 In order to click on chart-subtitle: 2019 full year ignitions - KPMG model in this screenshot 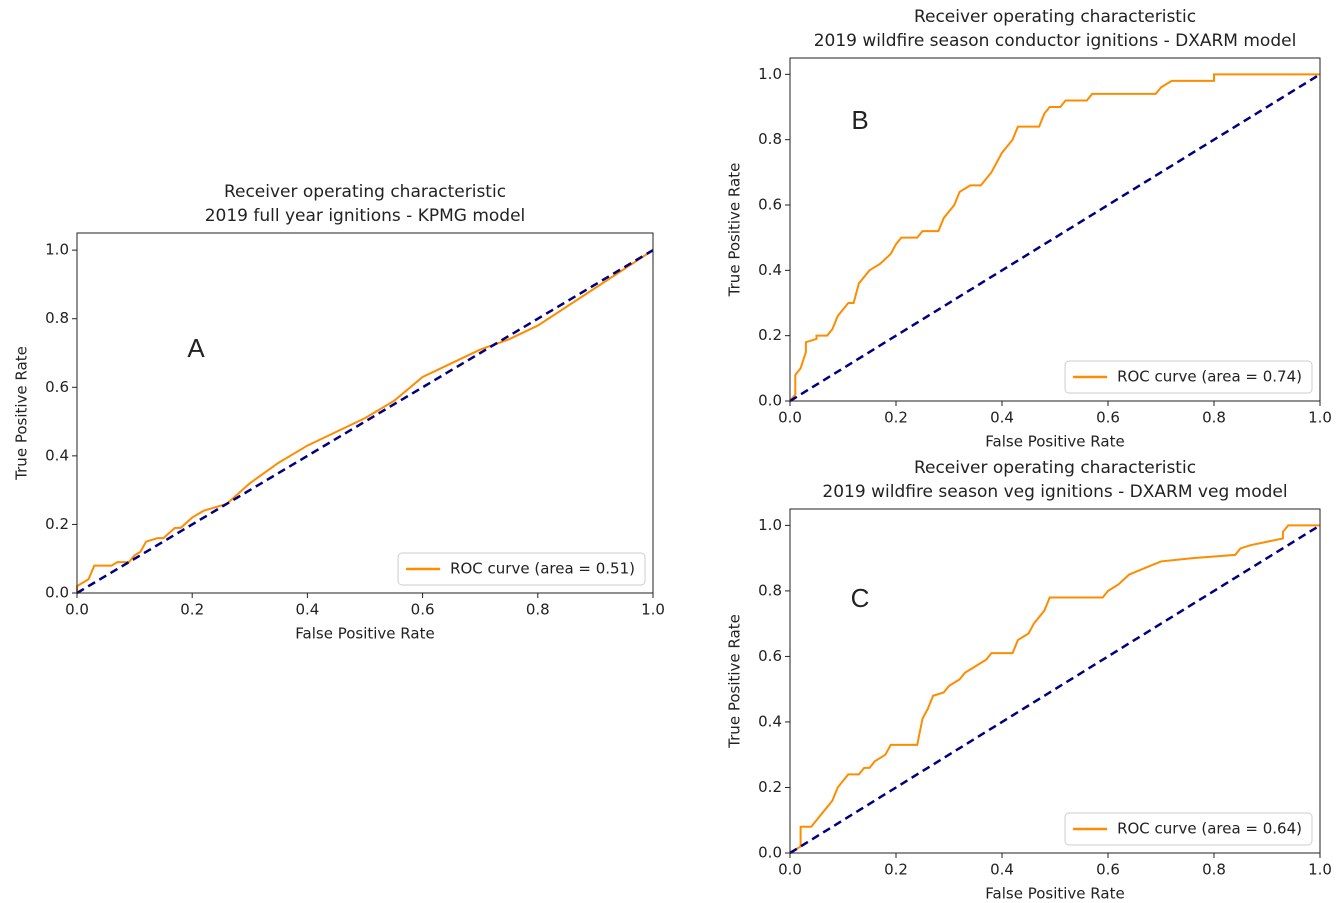, I will do `click(365, 216)`.